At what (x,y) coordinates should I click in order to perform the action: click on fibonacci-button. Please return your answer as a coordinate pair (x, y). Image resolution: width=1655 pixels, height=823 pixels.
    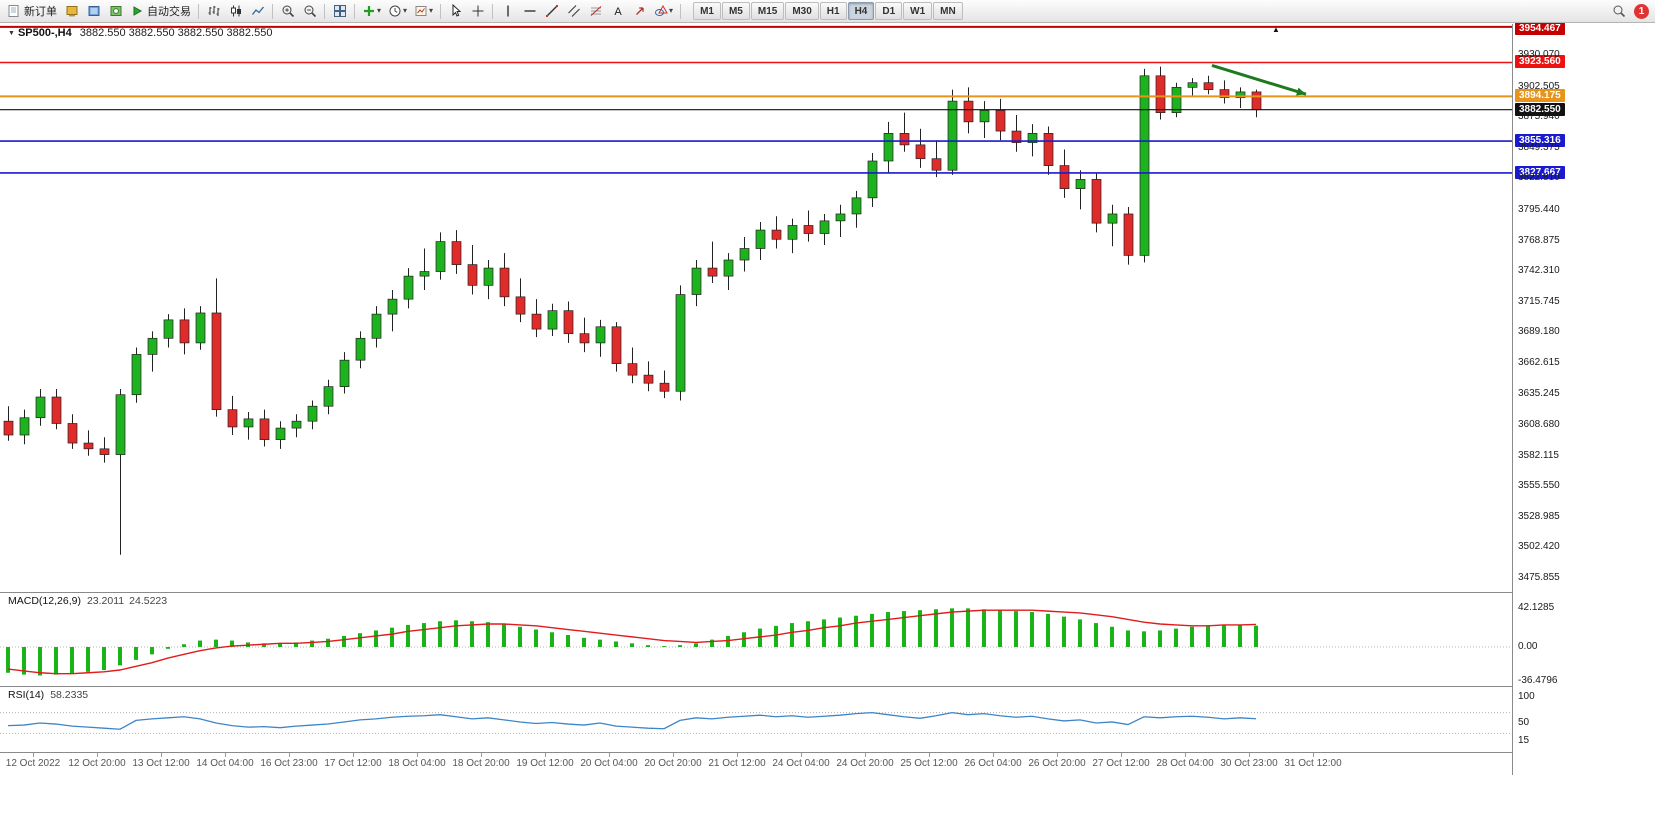
    Looking at the image, I should click on (595, 11).